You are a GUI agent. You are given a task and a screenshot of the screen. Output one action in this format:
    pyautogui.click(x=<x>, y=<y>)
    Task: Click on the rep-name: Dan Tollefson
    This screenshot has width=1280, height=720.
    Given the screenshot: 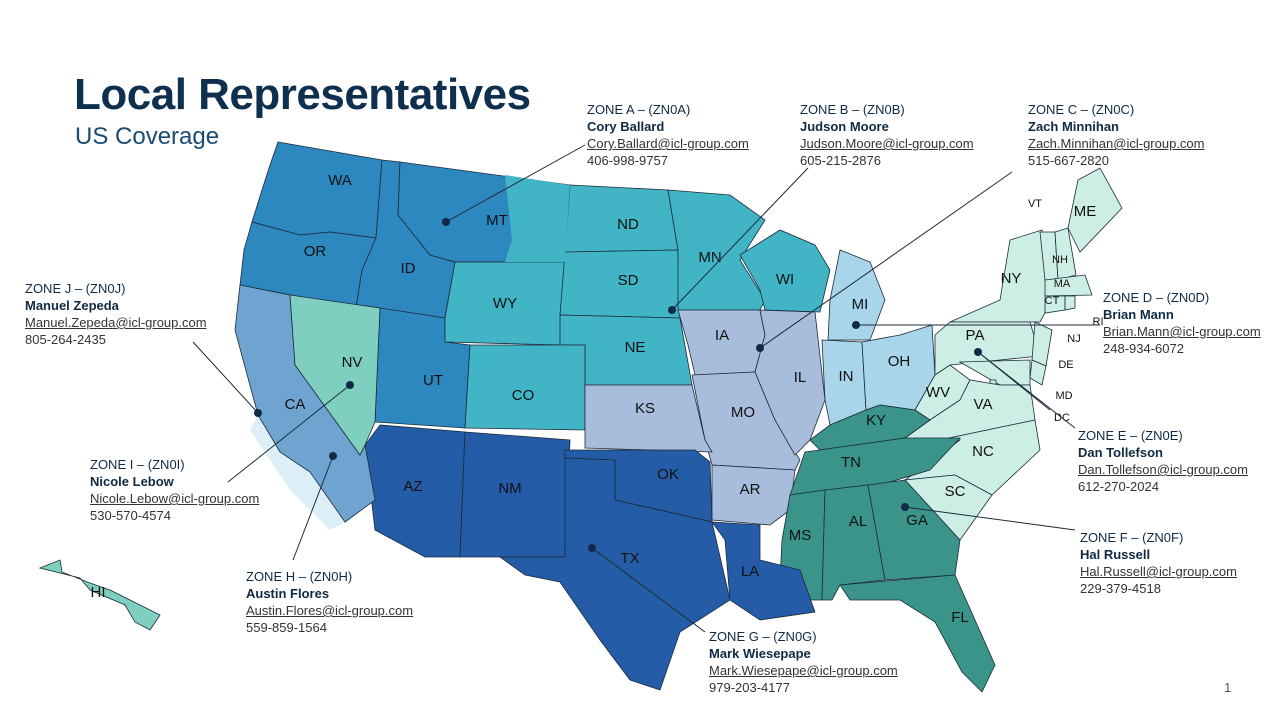 What is the action you would take?
    pyautogui.click(x=1120, y=452)
    